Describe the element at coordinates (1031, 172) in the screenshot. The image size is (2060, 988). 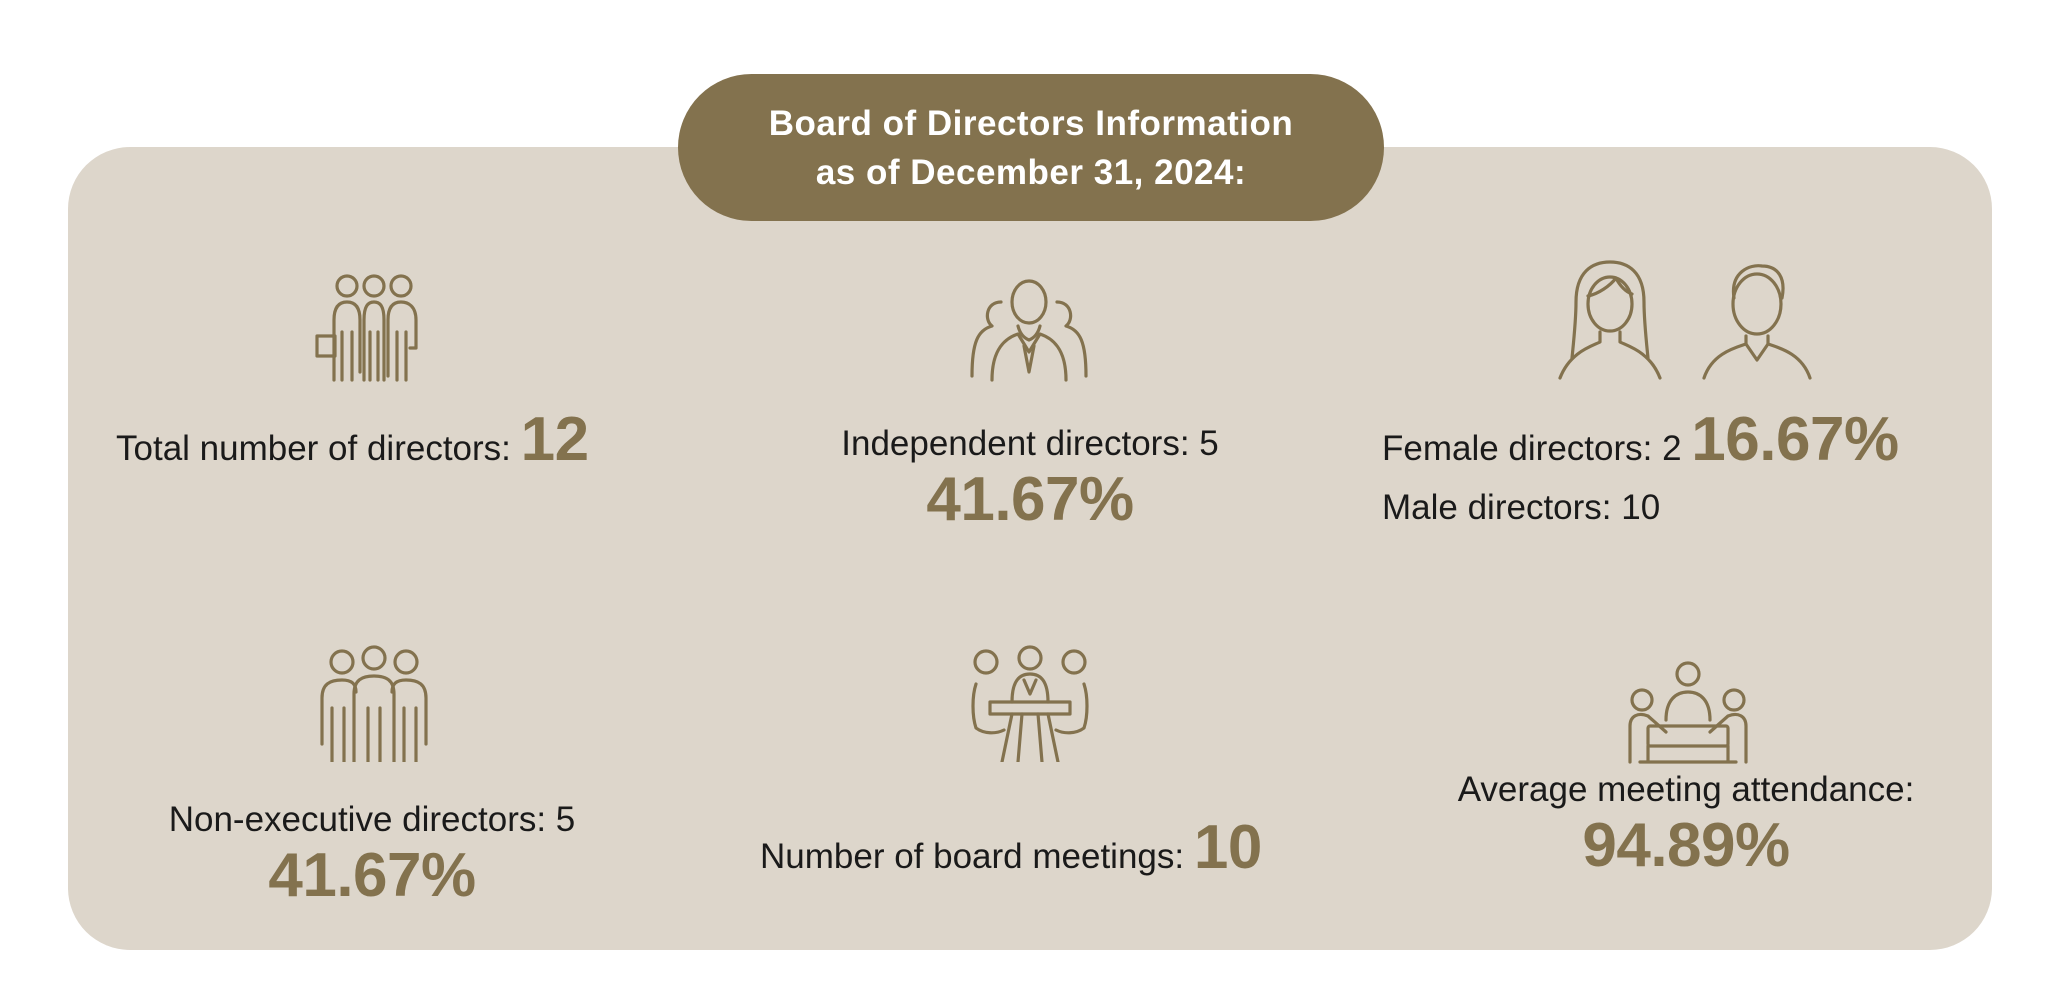
I see `header-title-line2: as of December 31, 2024:` at that location.